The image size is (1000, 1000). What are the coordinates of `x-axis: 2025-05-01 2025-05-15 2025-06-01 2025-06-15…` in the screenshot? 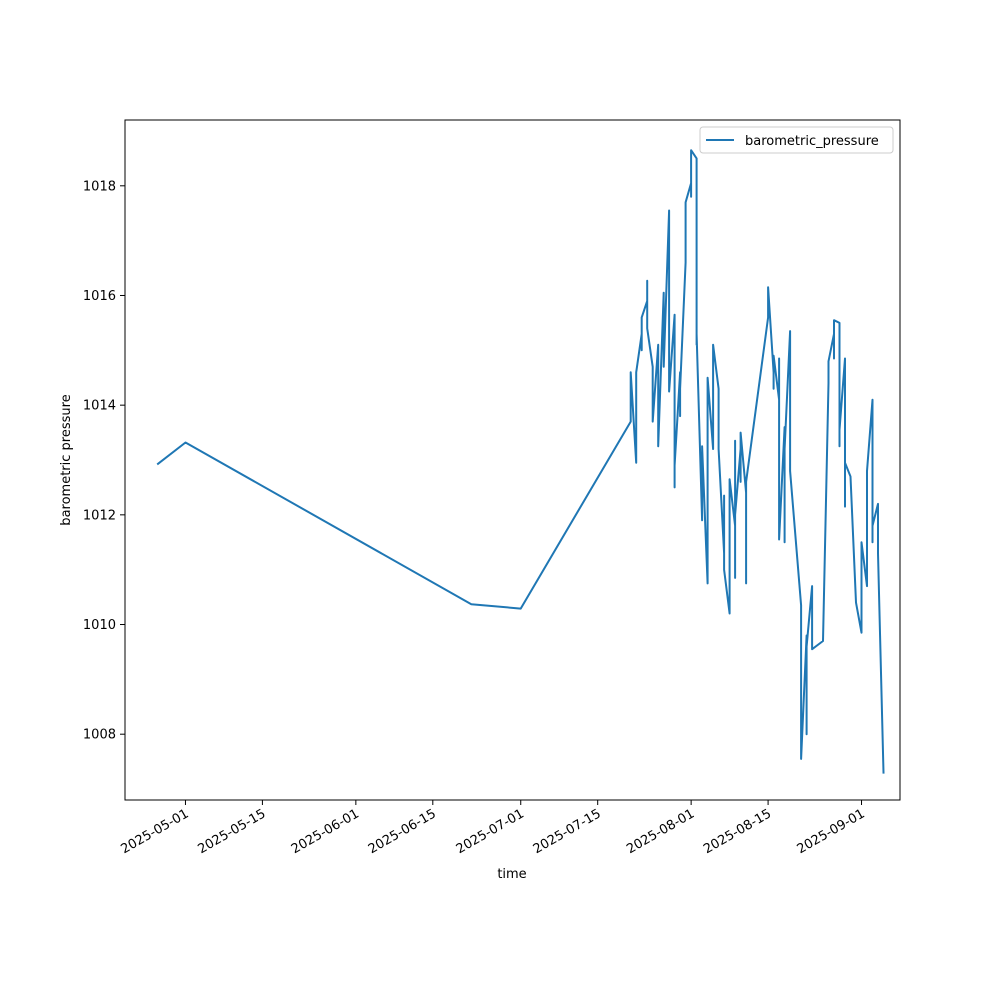 It's located at (493, 828).